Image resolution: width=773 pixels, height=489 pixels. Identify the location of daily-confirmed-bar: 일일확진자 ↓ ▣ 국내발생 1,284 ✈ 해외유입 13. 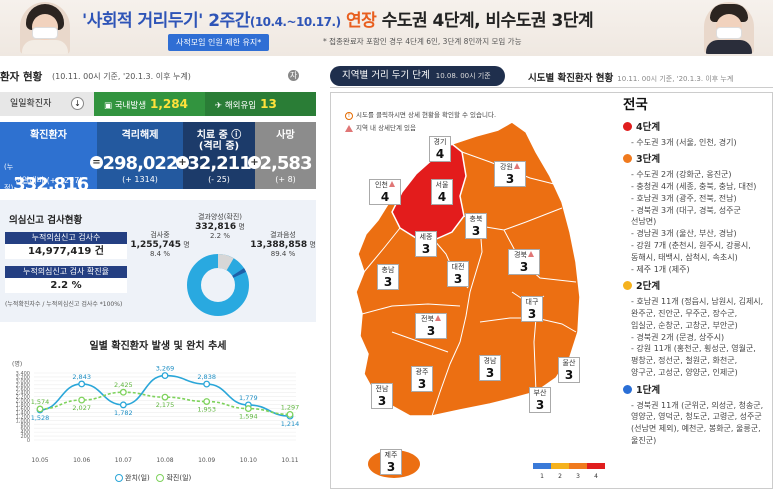
(158, 104).